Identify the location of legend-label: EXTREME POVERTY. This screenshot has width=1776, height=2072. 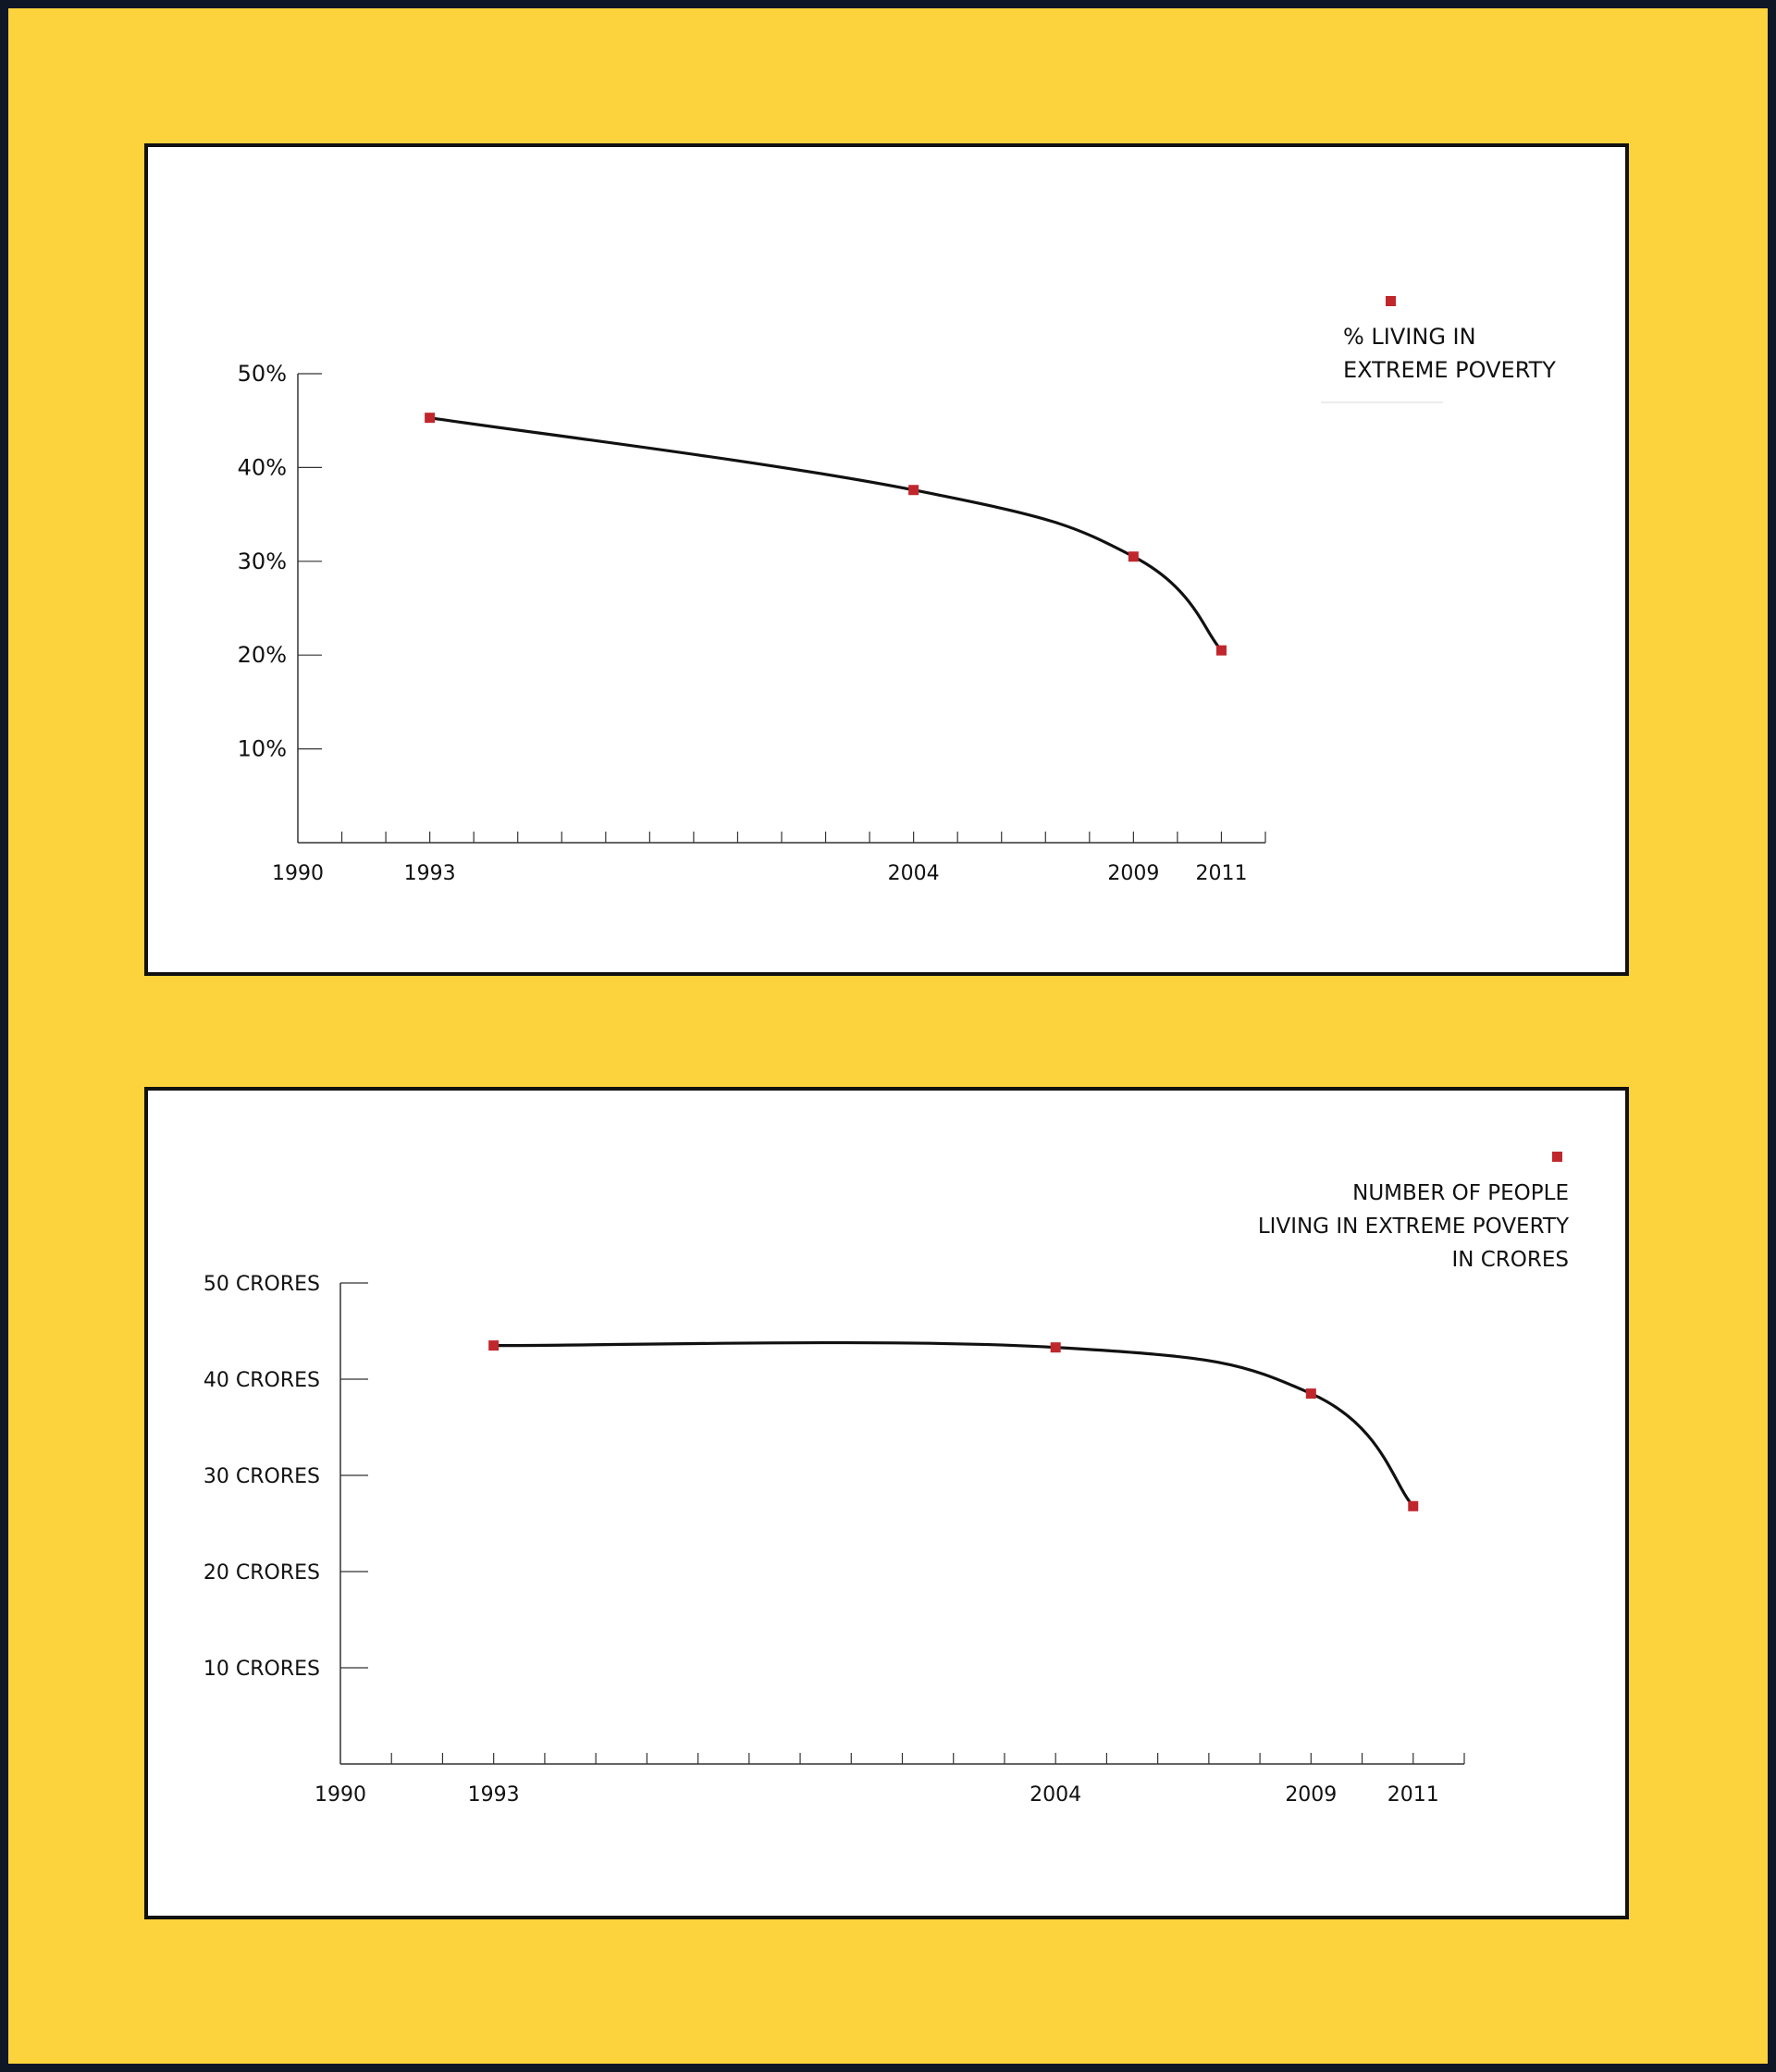
(1450, 370).